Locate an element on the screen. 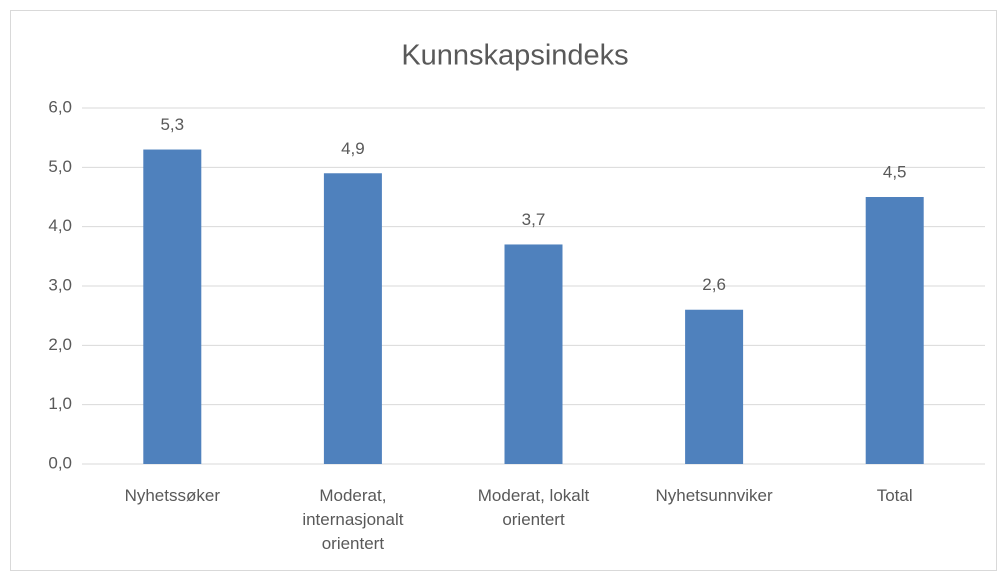 Image resolution: width=1007 pixels, height=581 pixels. y-tick-label: 6,0 is located at coordinates (60, 106).